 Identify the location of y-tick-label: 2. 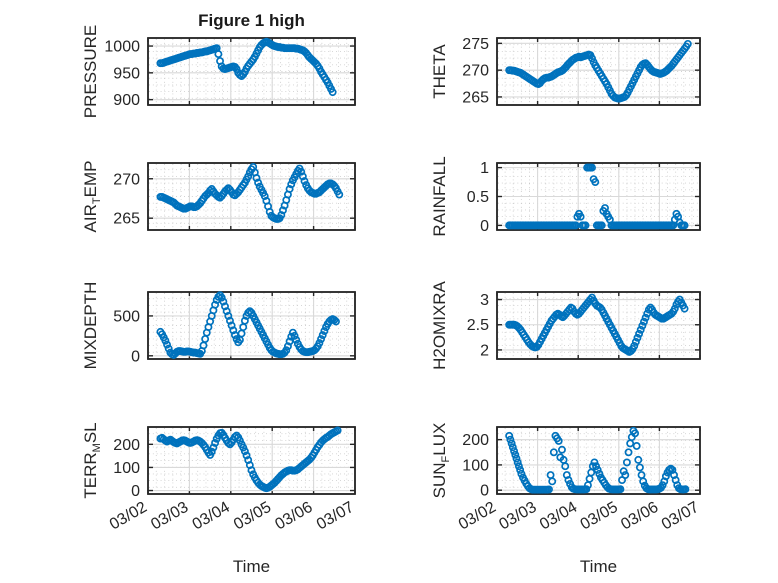
(484, 350).